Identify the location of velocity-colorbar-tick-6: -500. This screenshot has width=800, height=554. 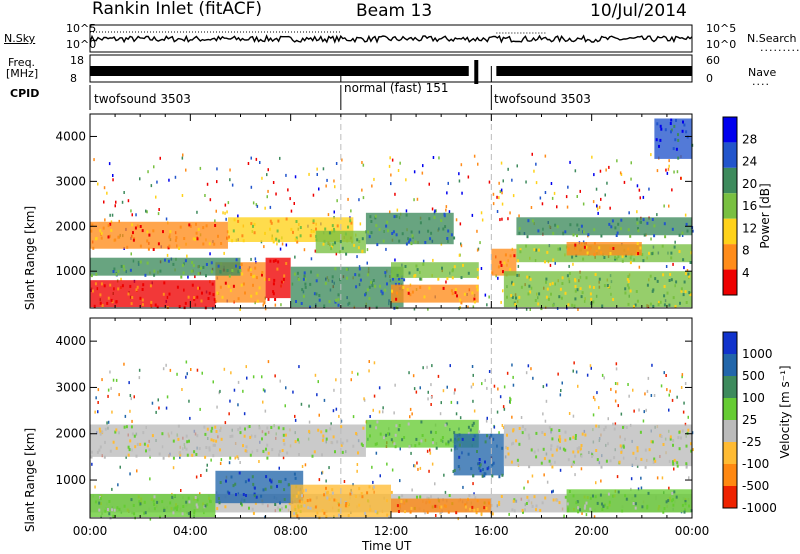
(755, 486).